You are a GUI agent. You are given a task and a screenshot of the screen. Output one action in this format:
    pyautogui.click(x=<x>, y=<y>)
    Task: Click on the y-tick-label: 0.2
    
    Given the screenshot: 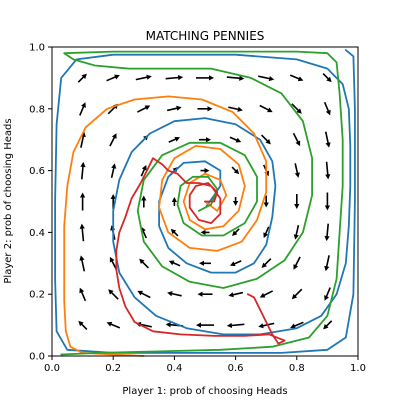 What is the action you would take?
    pyautogui.click(x=37, y=295)
    